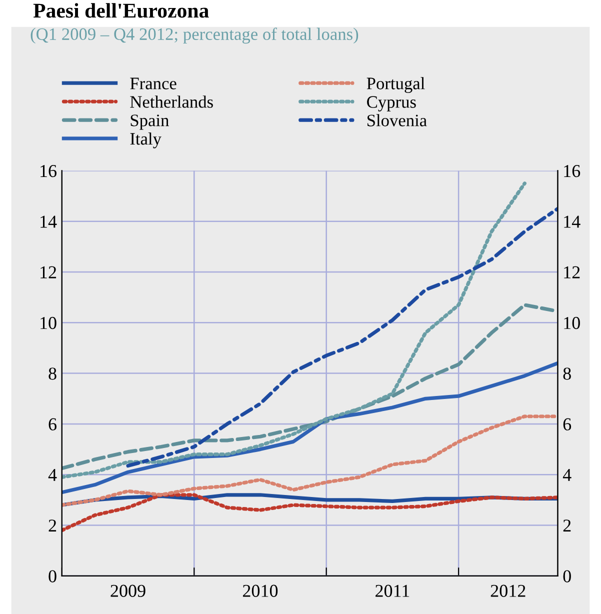 The image size is (601, 614). I want to click on y-tick-label: 10, so click(48, 323).